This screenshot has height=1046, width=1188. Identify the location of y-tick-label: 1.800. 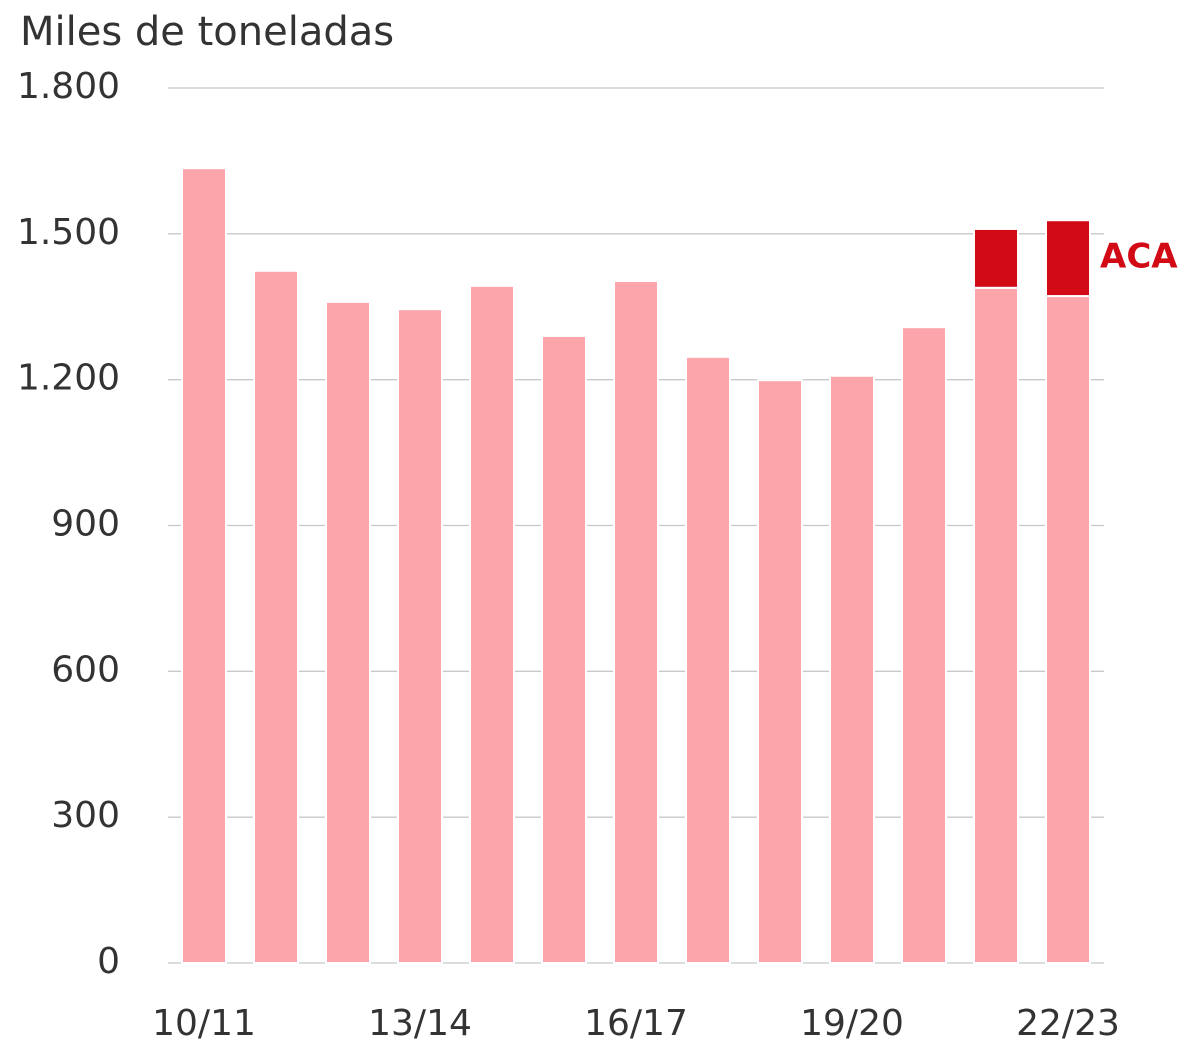
(68, 86).